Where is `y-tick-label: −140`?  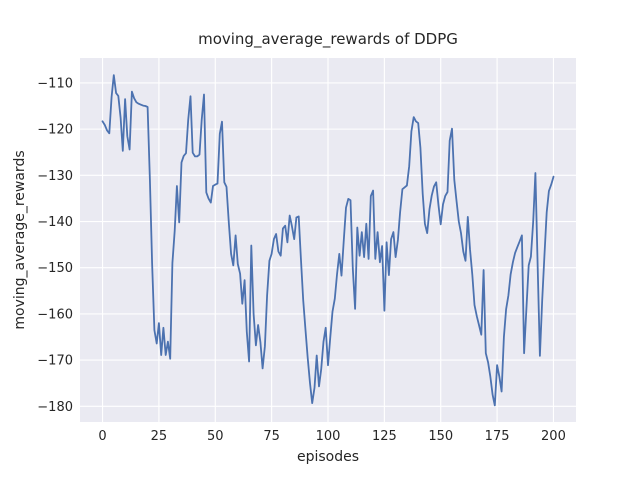 y-tick-label: −140 is located at coordinates (55, 222).